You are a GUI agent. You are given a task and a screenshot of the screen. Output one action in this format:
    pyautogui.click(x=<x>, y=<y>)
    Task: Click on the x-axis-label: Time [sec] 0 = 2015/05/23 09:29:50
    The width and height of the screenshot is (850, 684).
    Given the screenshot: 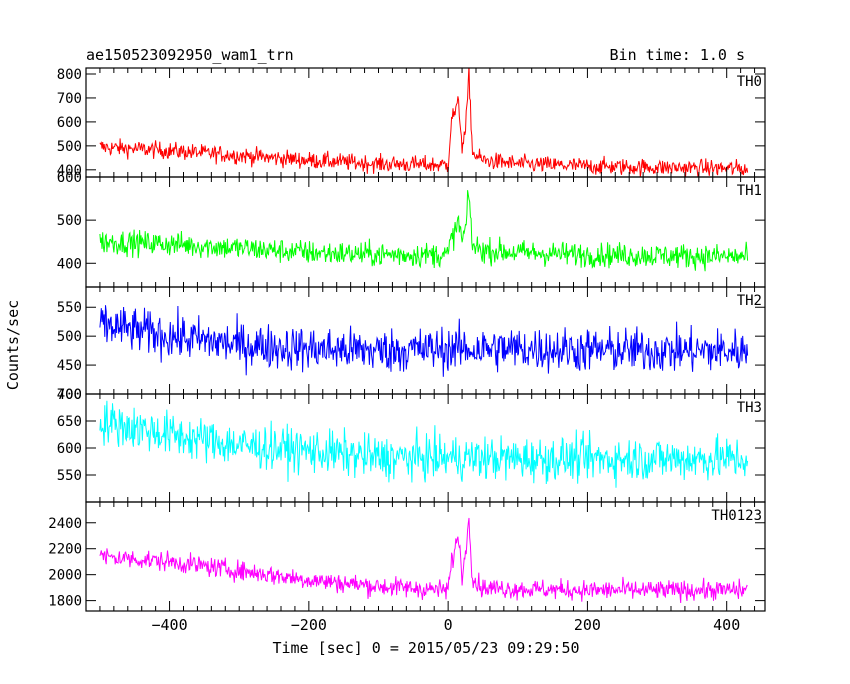 What is the action you would take?
    pyautogui.click(x=425, y=648)
    